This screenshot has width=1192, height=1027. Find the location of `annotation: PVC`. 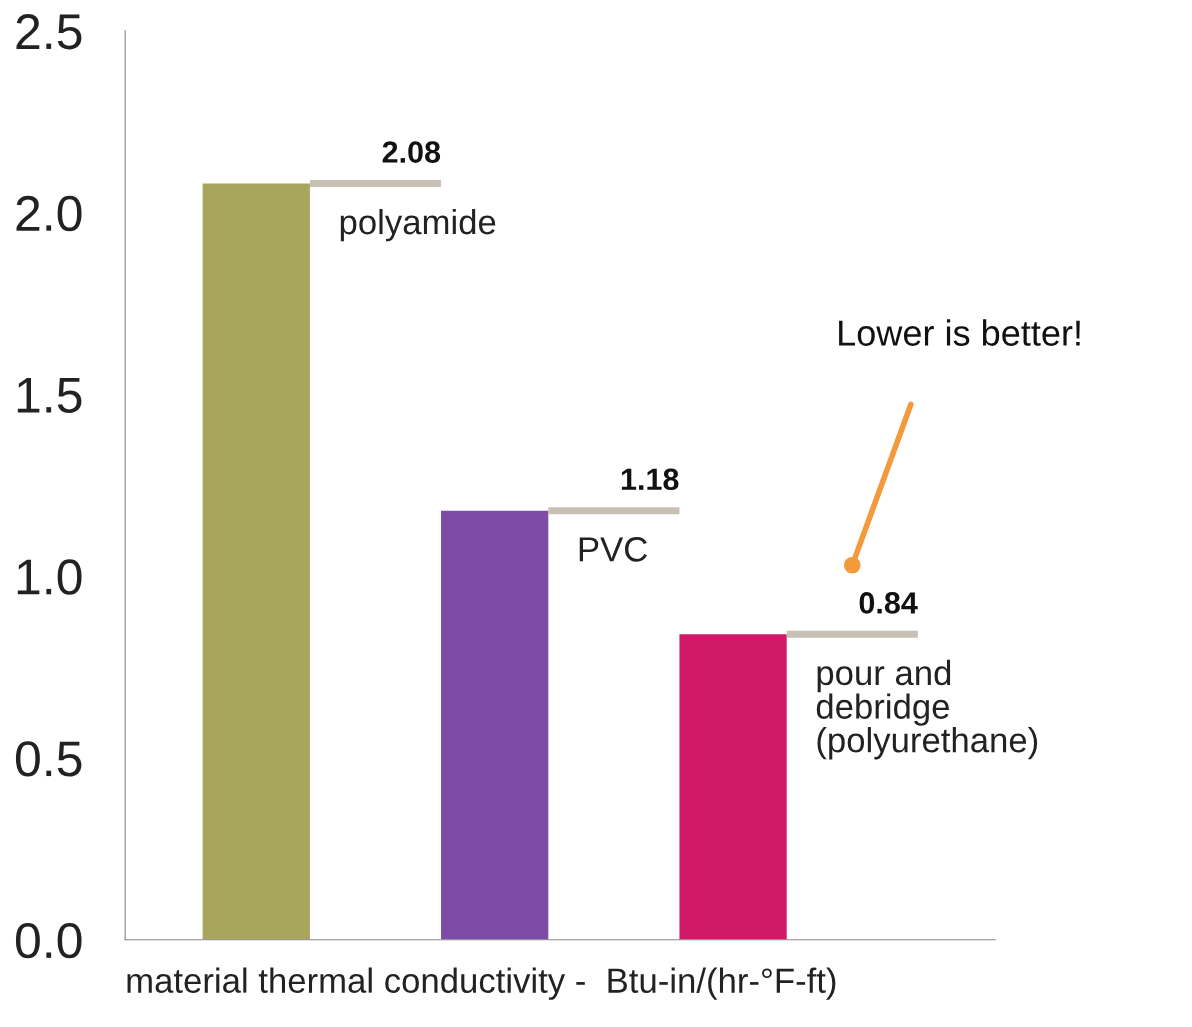

annotation: PVC is located at coordinates (613, 549).